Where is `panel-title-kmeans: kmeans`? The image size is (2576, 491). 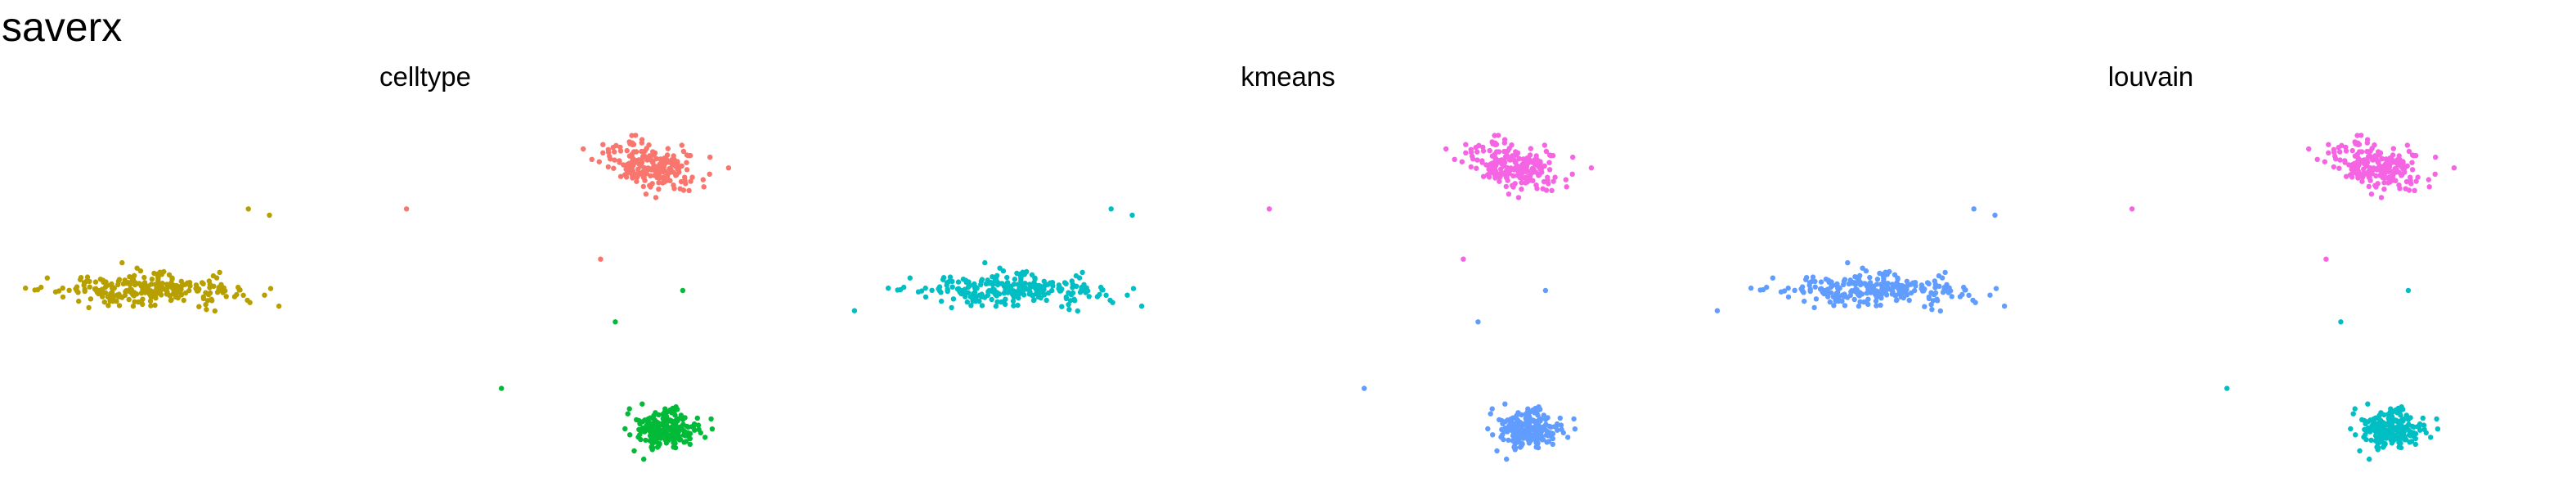 panel-title-kmeans: kmeans is located at coordinates (1288, 77).